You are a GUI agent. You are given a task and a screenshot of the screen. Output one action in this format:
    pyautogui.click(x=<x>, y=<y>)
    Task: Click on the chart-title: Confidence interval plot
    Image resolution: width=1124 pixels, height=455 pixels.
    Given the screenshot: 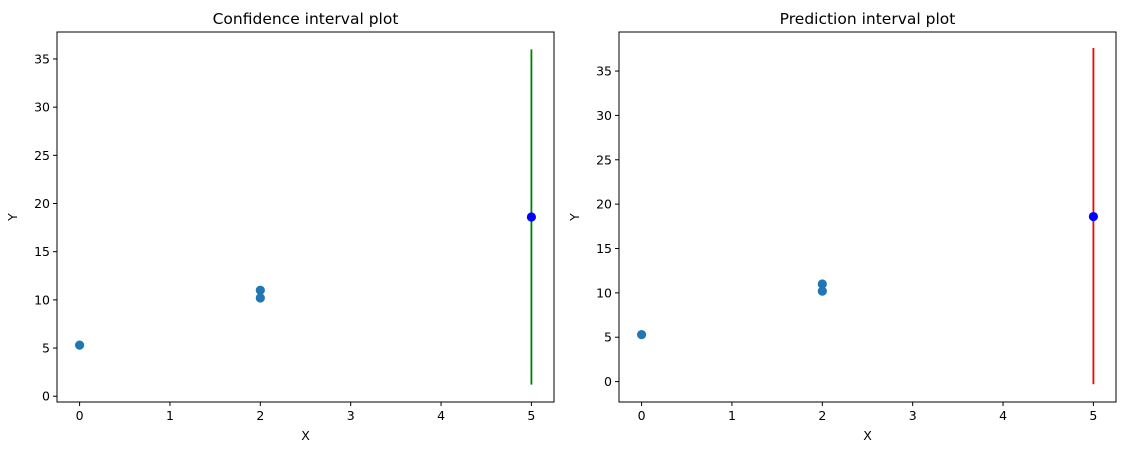 What is the action you would take?
    pyautogui.click(x=306, y=19)
    